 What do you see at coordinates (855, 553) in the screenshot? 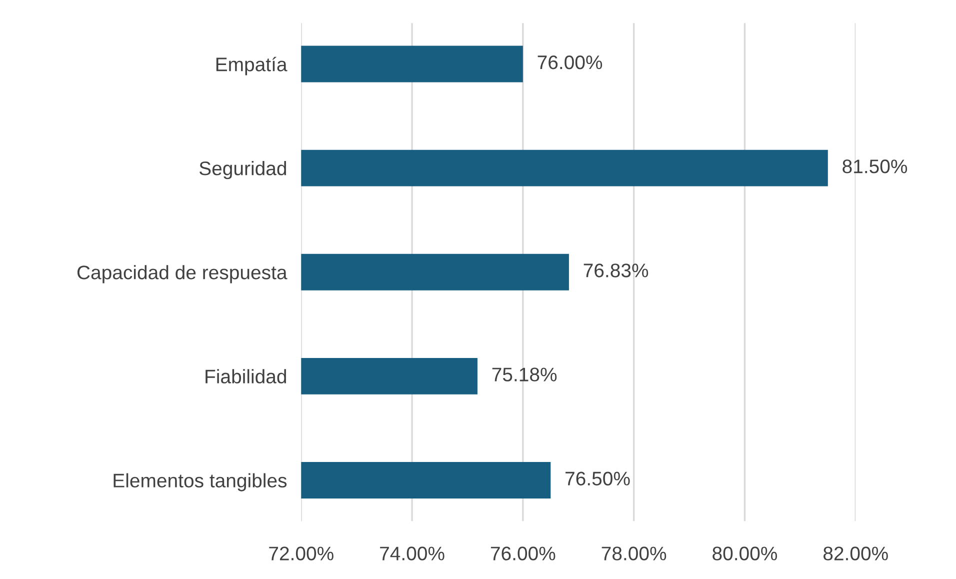
I see `x-tick-label: 82.00%` at bounding box center [855, 553].